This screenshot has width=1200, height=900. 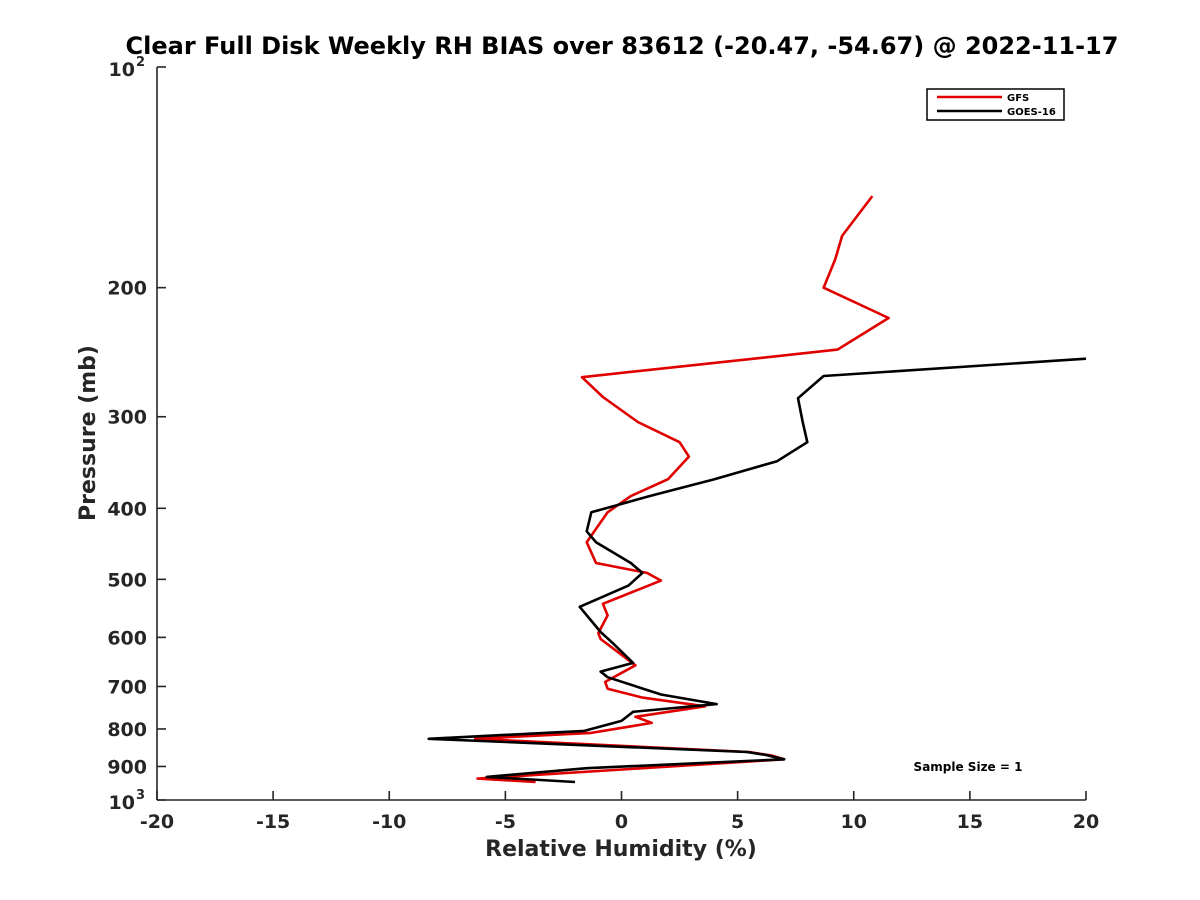 I want to click on y-tick-label: 900, so click(x=127, y=767).